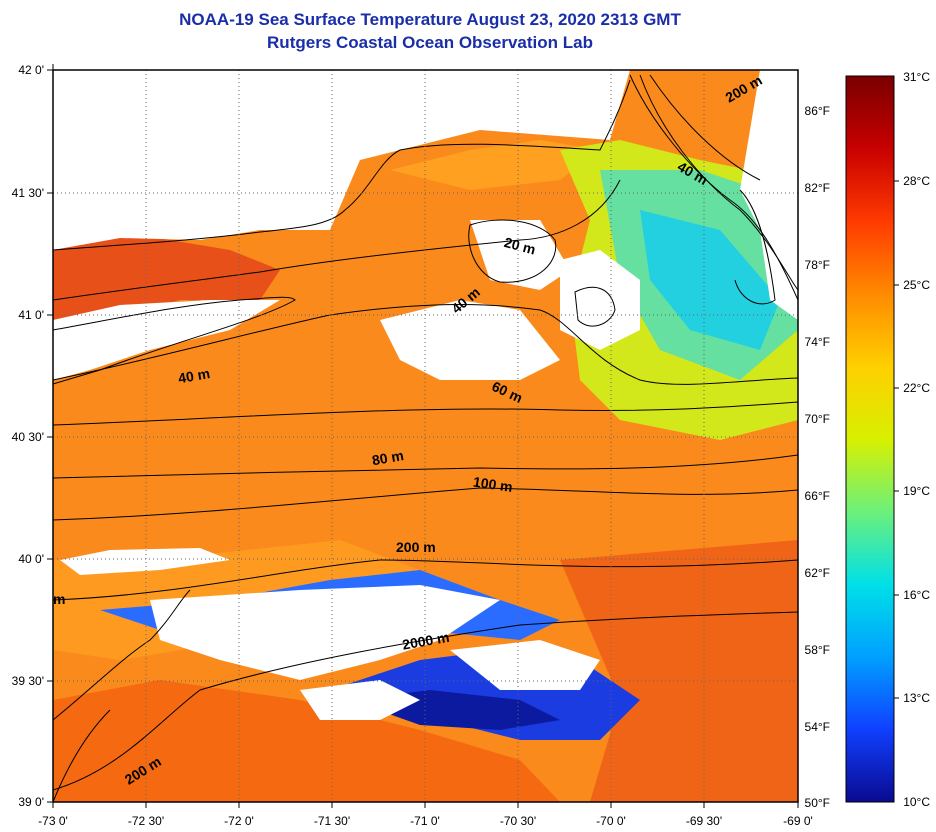 The width and height of the screenshot is (936, 832). Describe the element at coordinates (896, 439) in the screenshot. I see `colorbar-ticks` at that location.